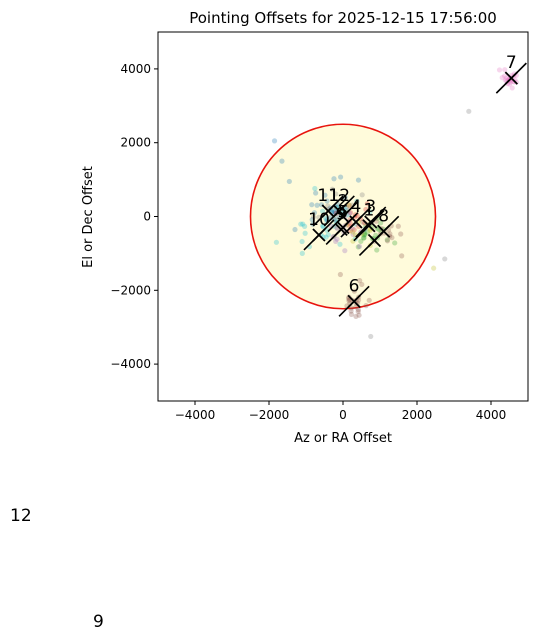 The image size is (540, 643). I want to click on x-tick-label: 4000, so click(491, 415).